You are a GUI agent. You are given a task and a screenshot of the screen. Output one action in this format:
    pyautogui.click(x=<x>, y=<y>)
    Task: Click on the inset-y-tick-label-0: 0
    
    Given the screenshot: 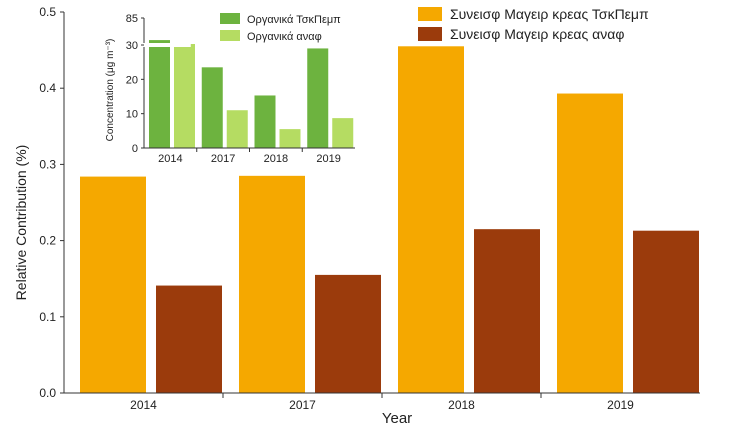 What is the action you would take?
    pyautogui.click(x=135, y=149)
    